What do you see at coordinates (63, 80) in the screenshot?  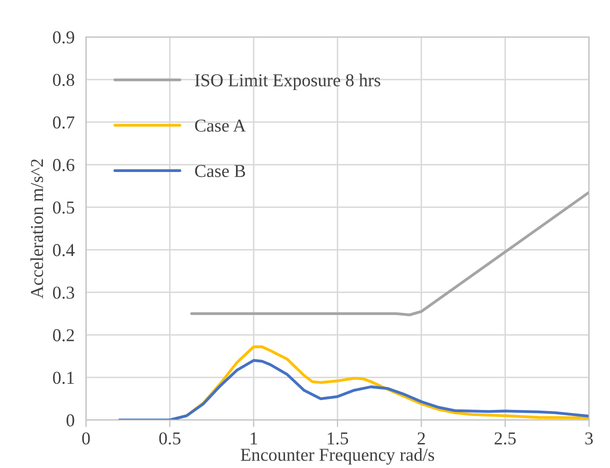 I see `y-tick-label: 0.8` at bounding box center [63, 80].